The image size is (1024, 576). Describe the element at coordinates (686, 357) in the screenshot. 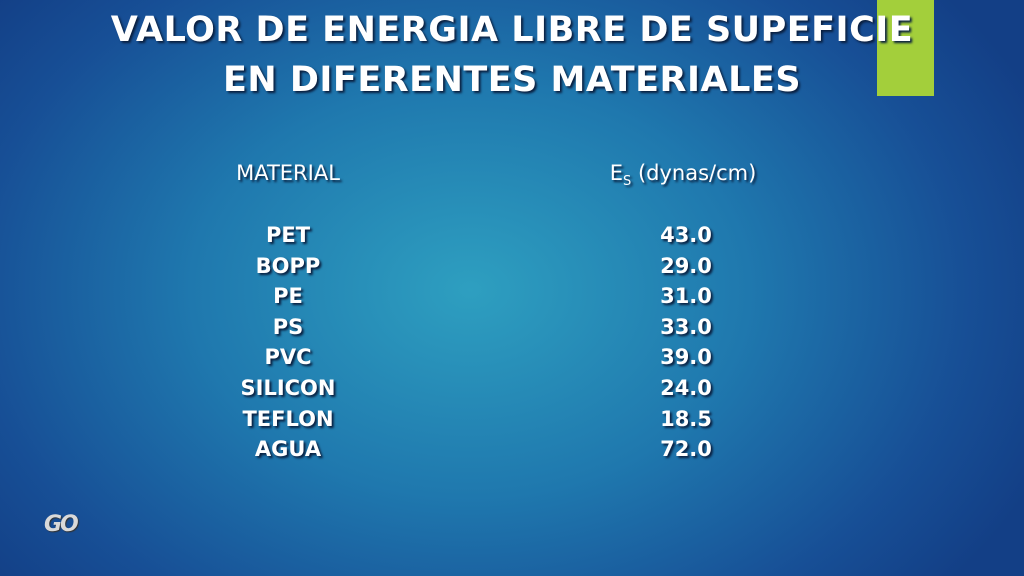

I see `value-cell: 39.0` at that location.